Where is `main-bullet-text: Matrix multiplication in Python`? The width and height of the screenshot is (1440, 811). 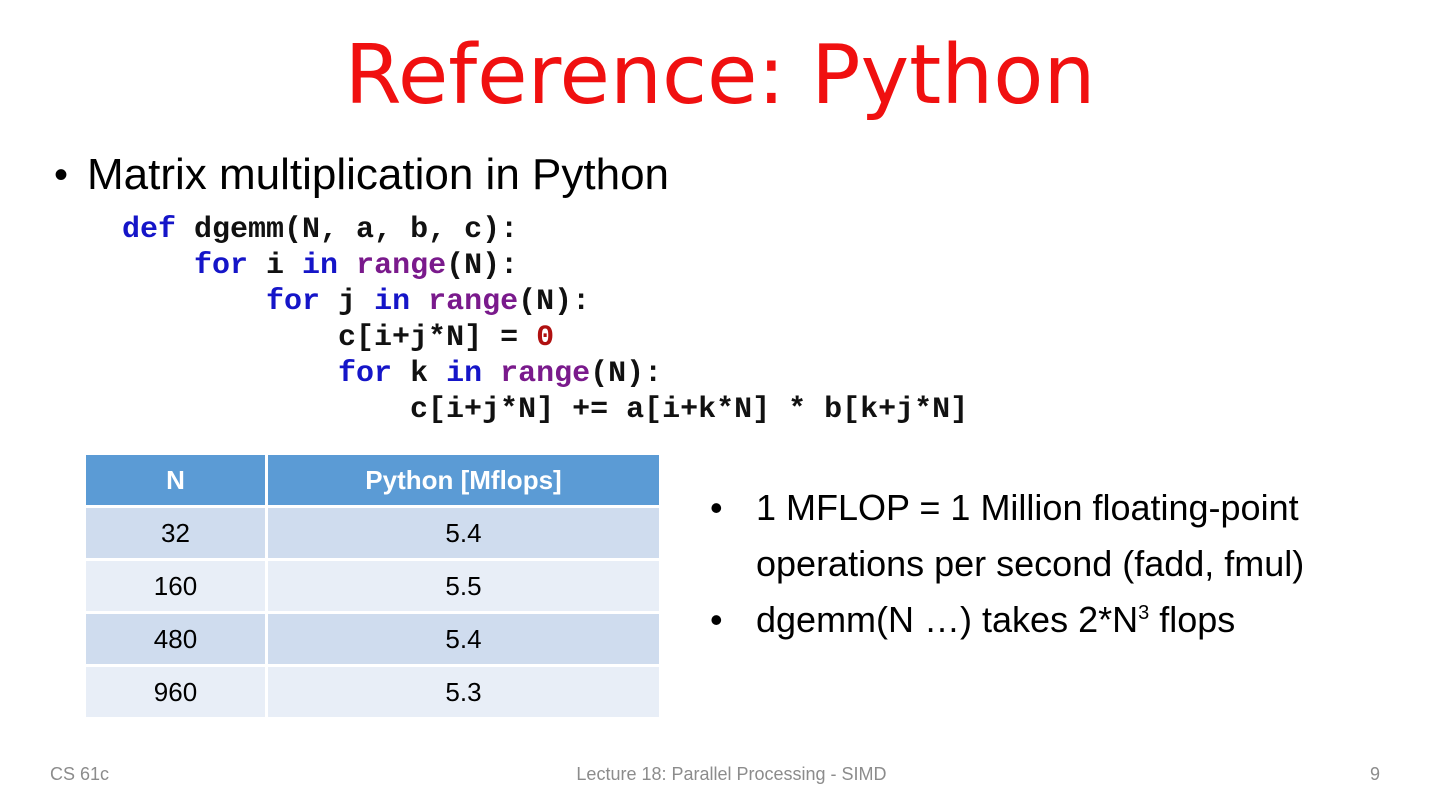
main-bullet-text: Matrix multiplication in Python is located at coordinates (378, 174).